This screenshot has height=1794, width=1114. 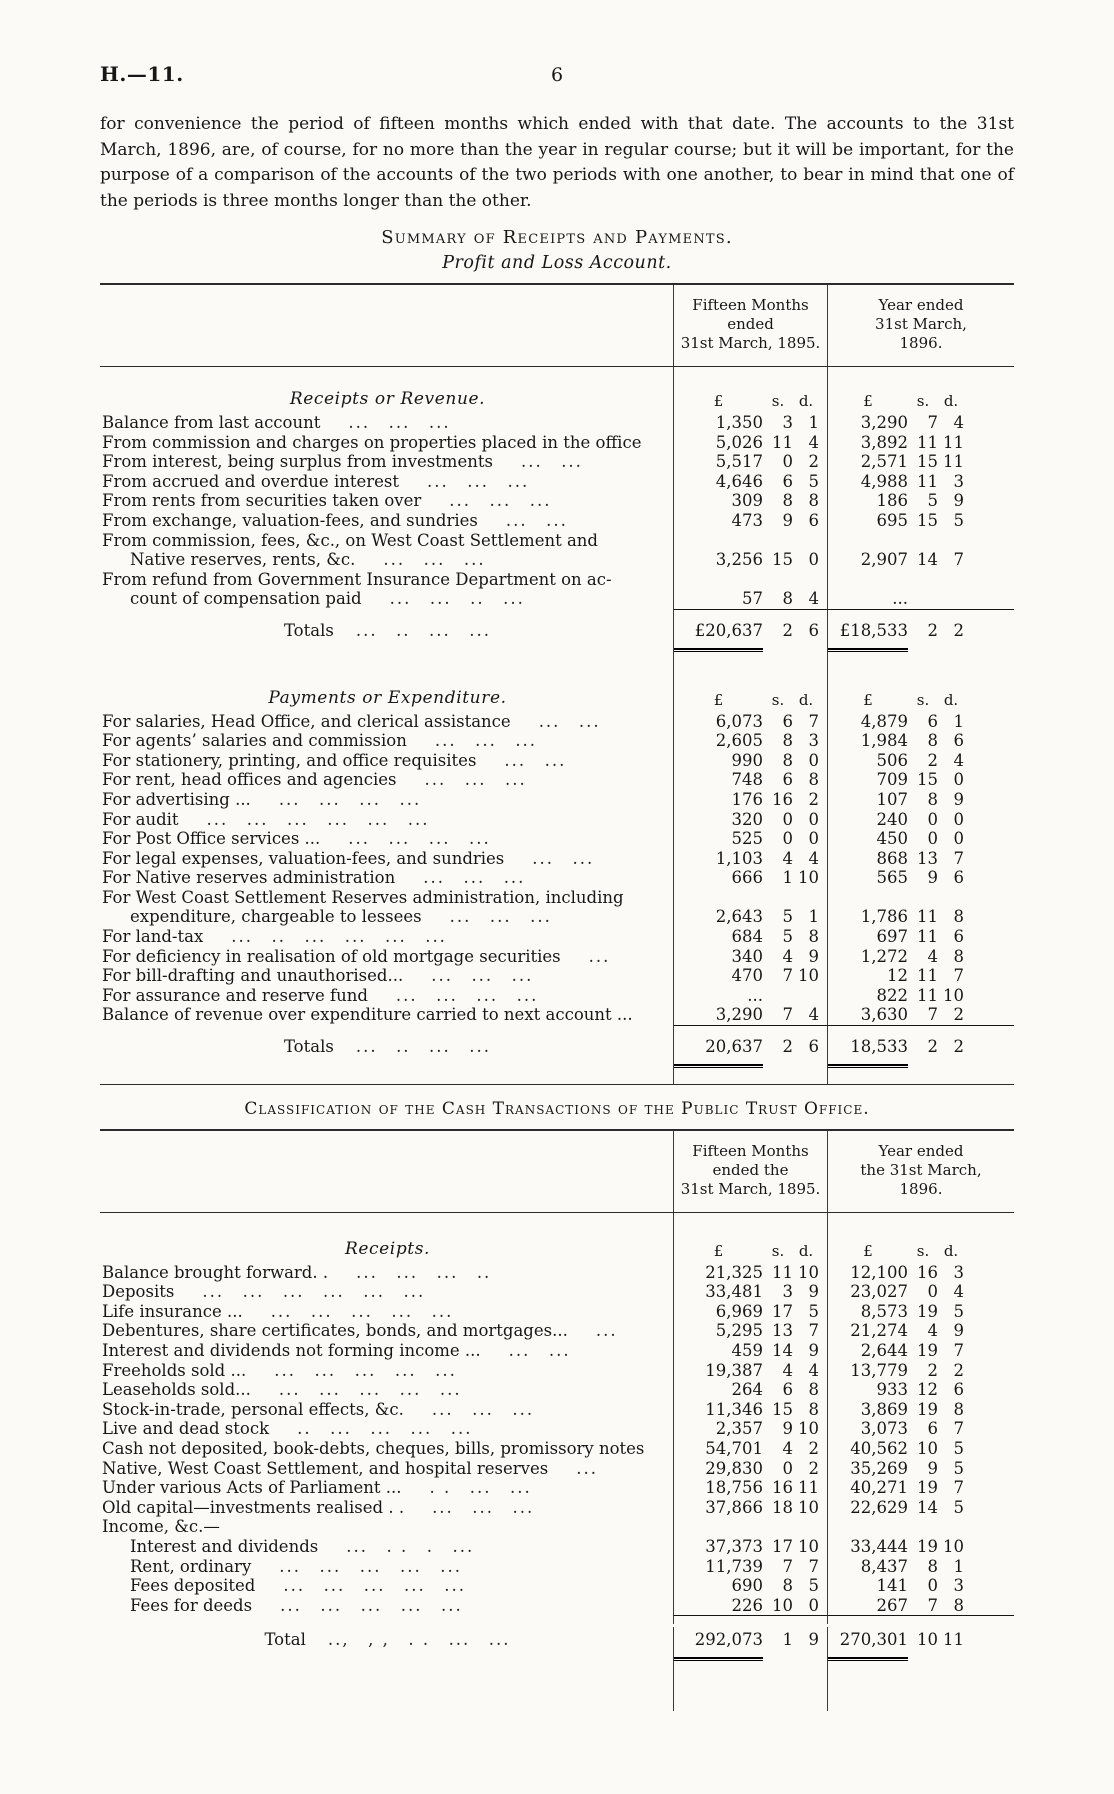 What do you see at coordinates (920, 819) in the screenshot?
I see `row-amount-1896: 240 0 0` at bounding box center [920, 819].